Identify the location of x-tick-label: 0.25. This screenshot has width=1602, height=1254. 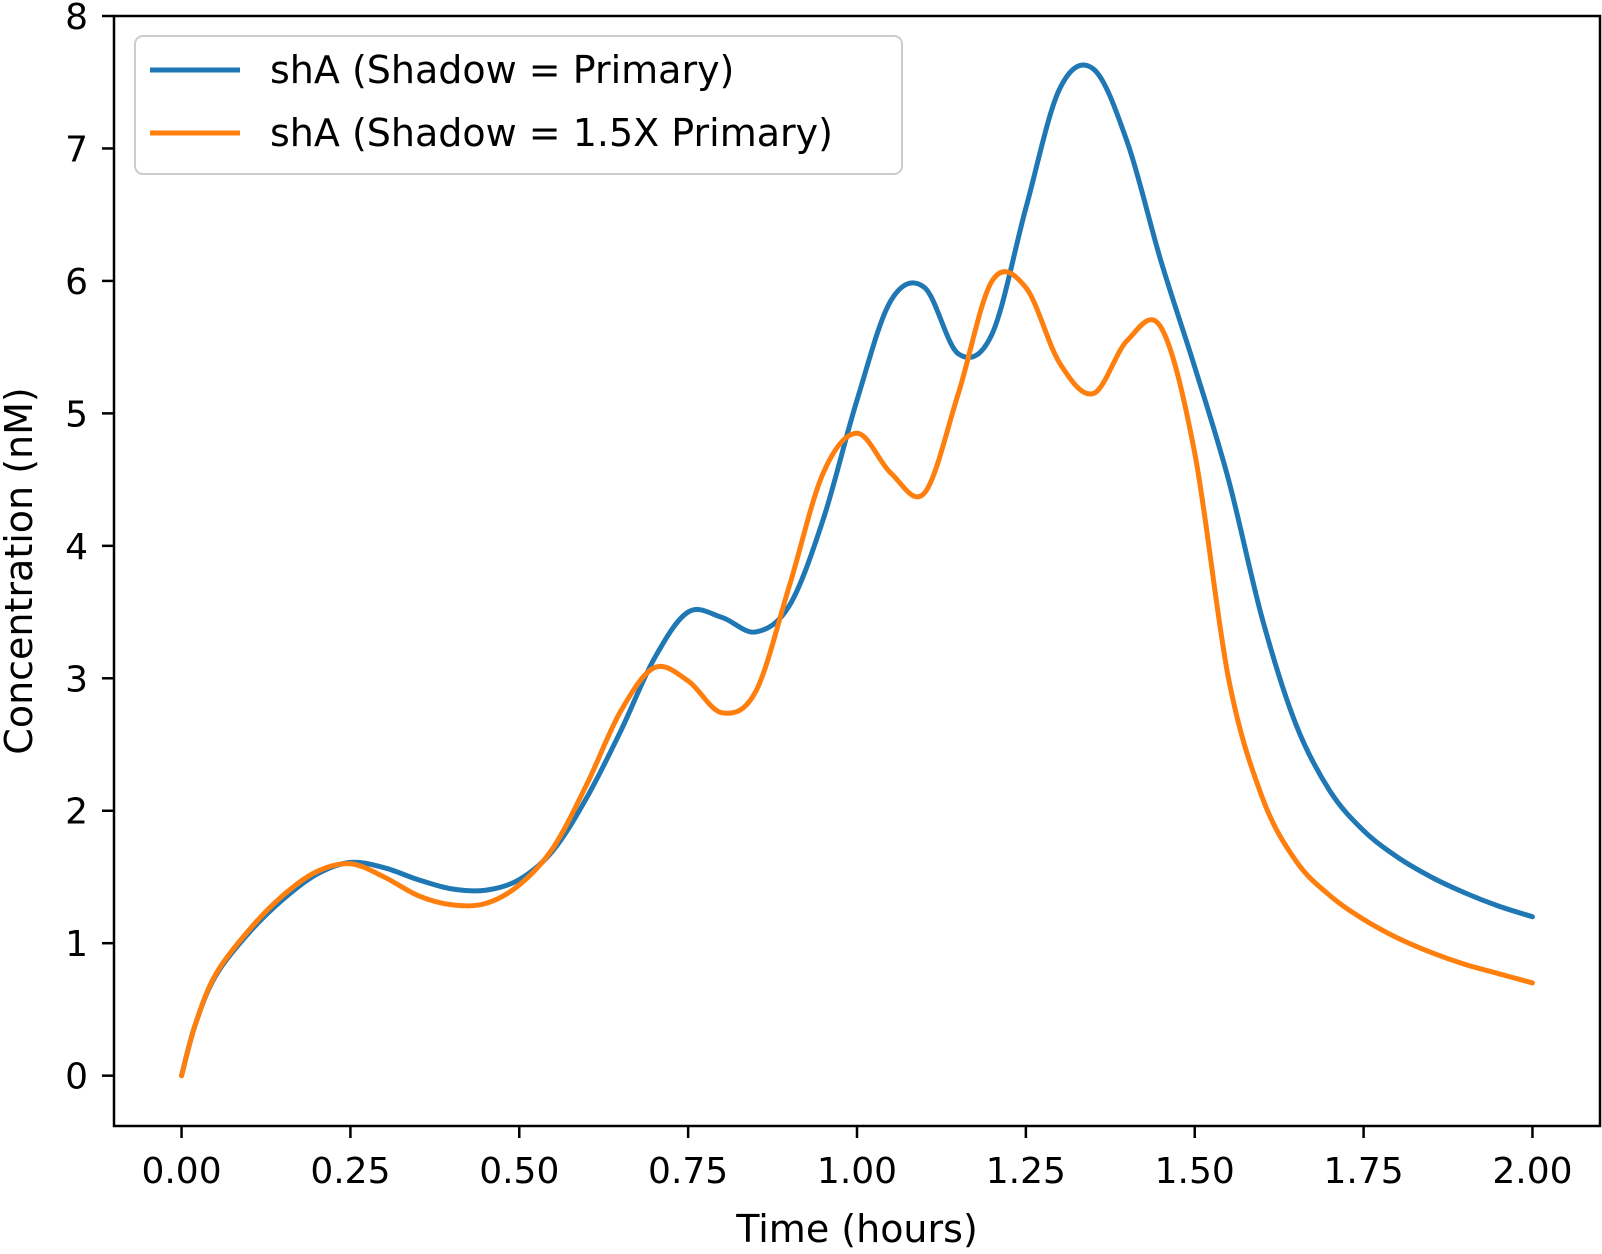
(350, 1171).